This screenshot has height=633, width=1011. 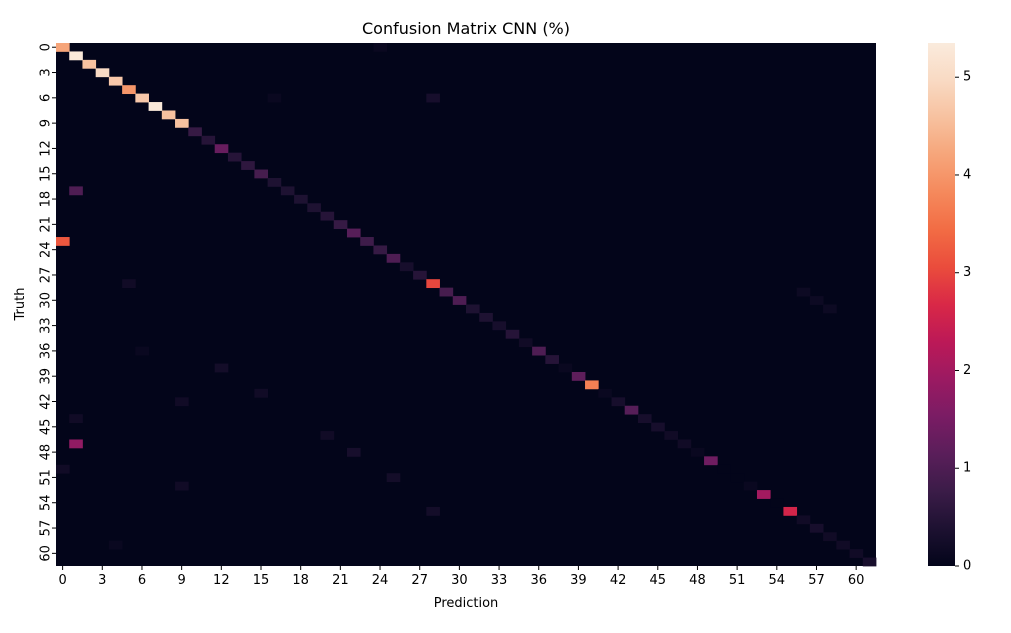 What do you see at coordinates (46, 401) in the screenshot?
I see `y-tick-label: 42` at bounding box center [46, 401].